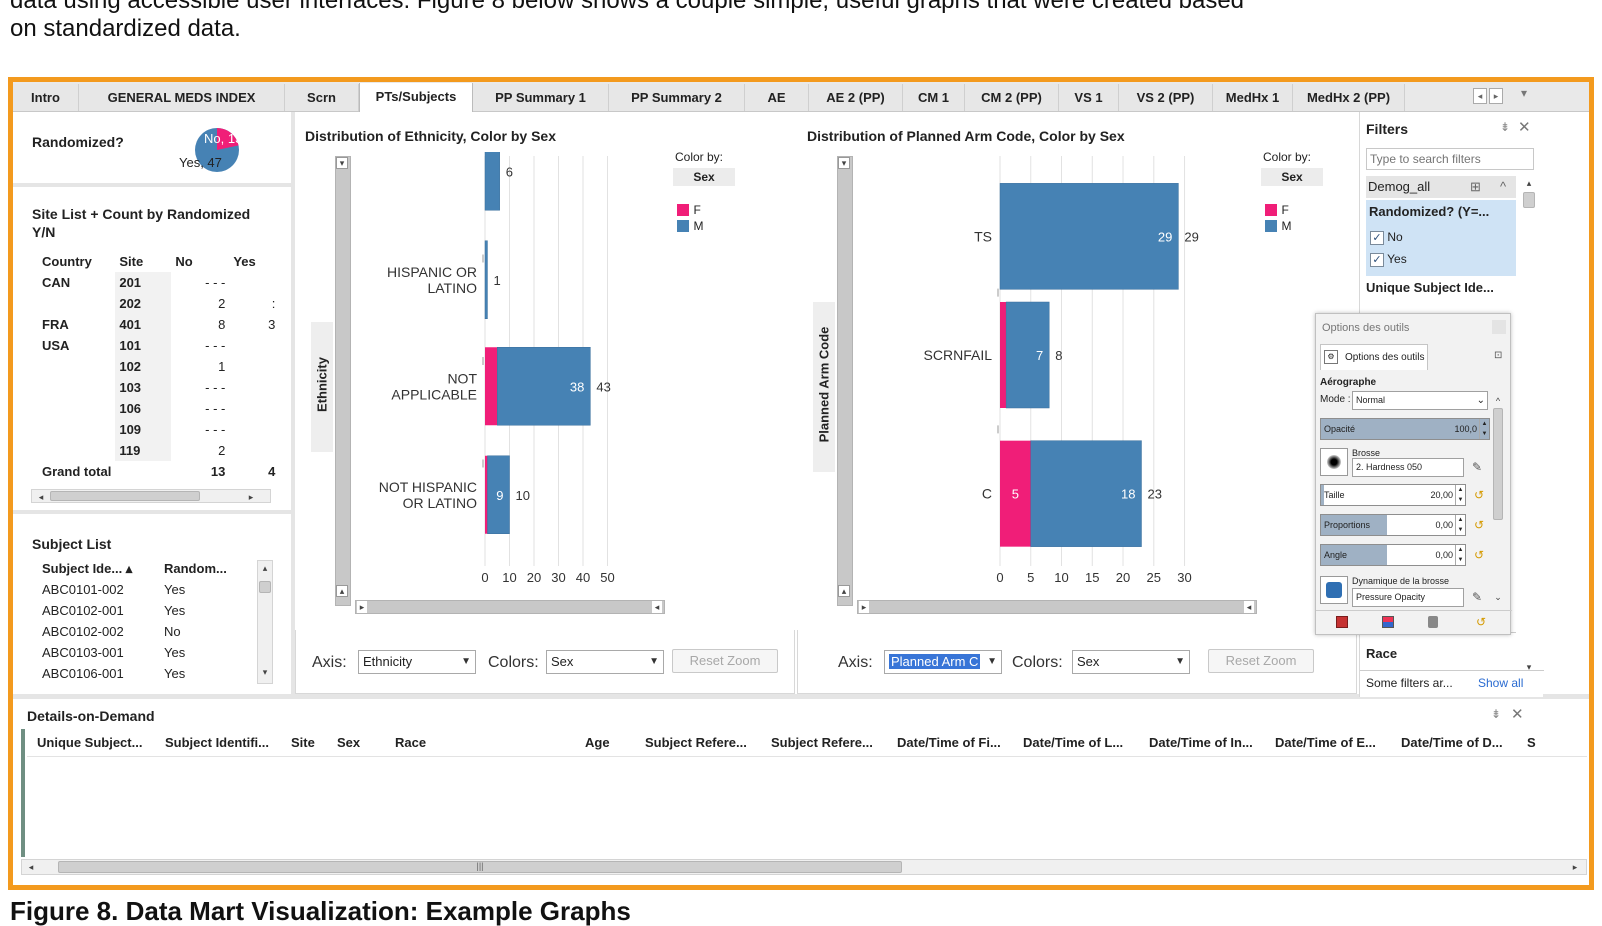  I want to click on close-icon, so click(1499, 327).